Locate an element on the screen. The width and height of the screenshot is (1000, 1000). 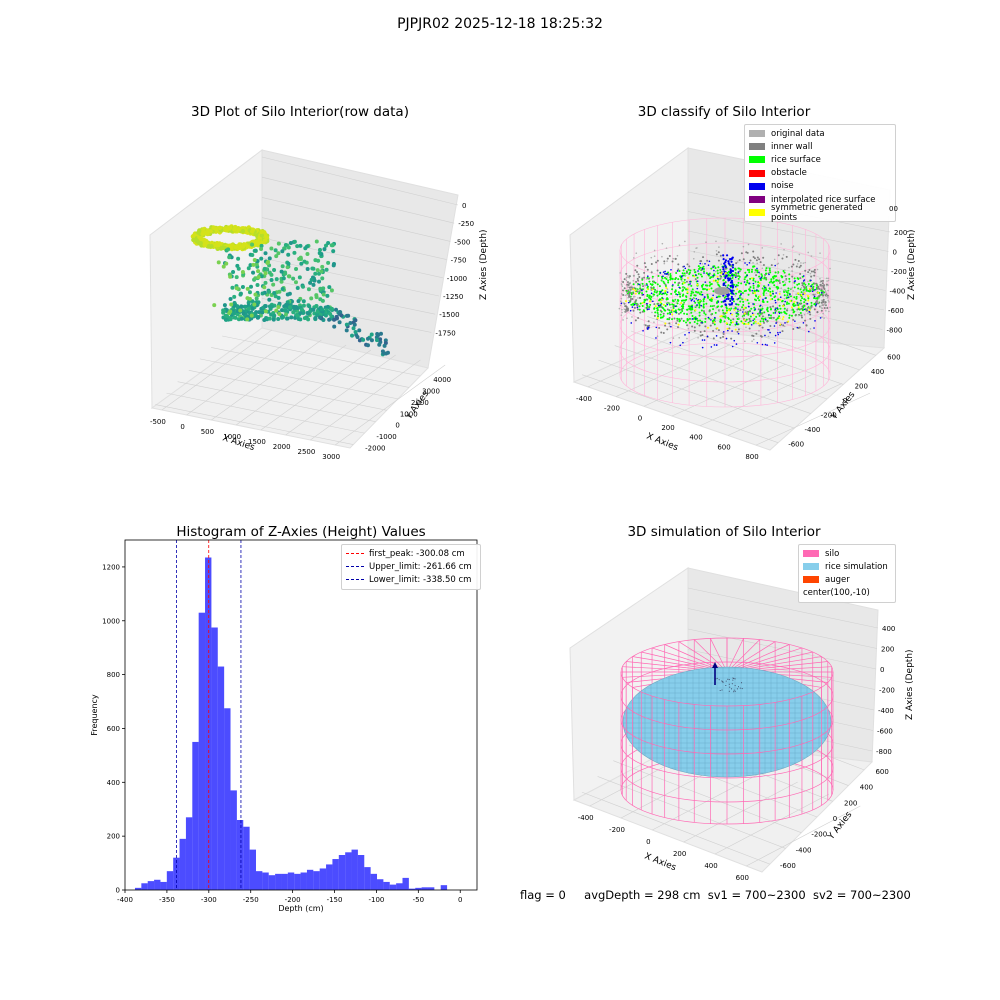
p4-gridline-z is located at coordinates (783, 608).